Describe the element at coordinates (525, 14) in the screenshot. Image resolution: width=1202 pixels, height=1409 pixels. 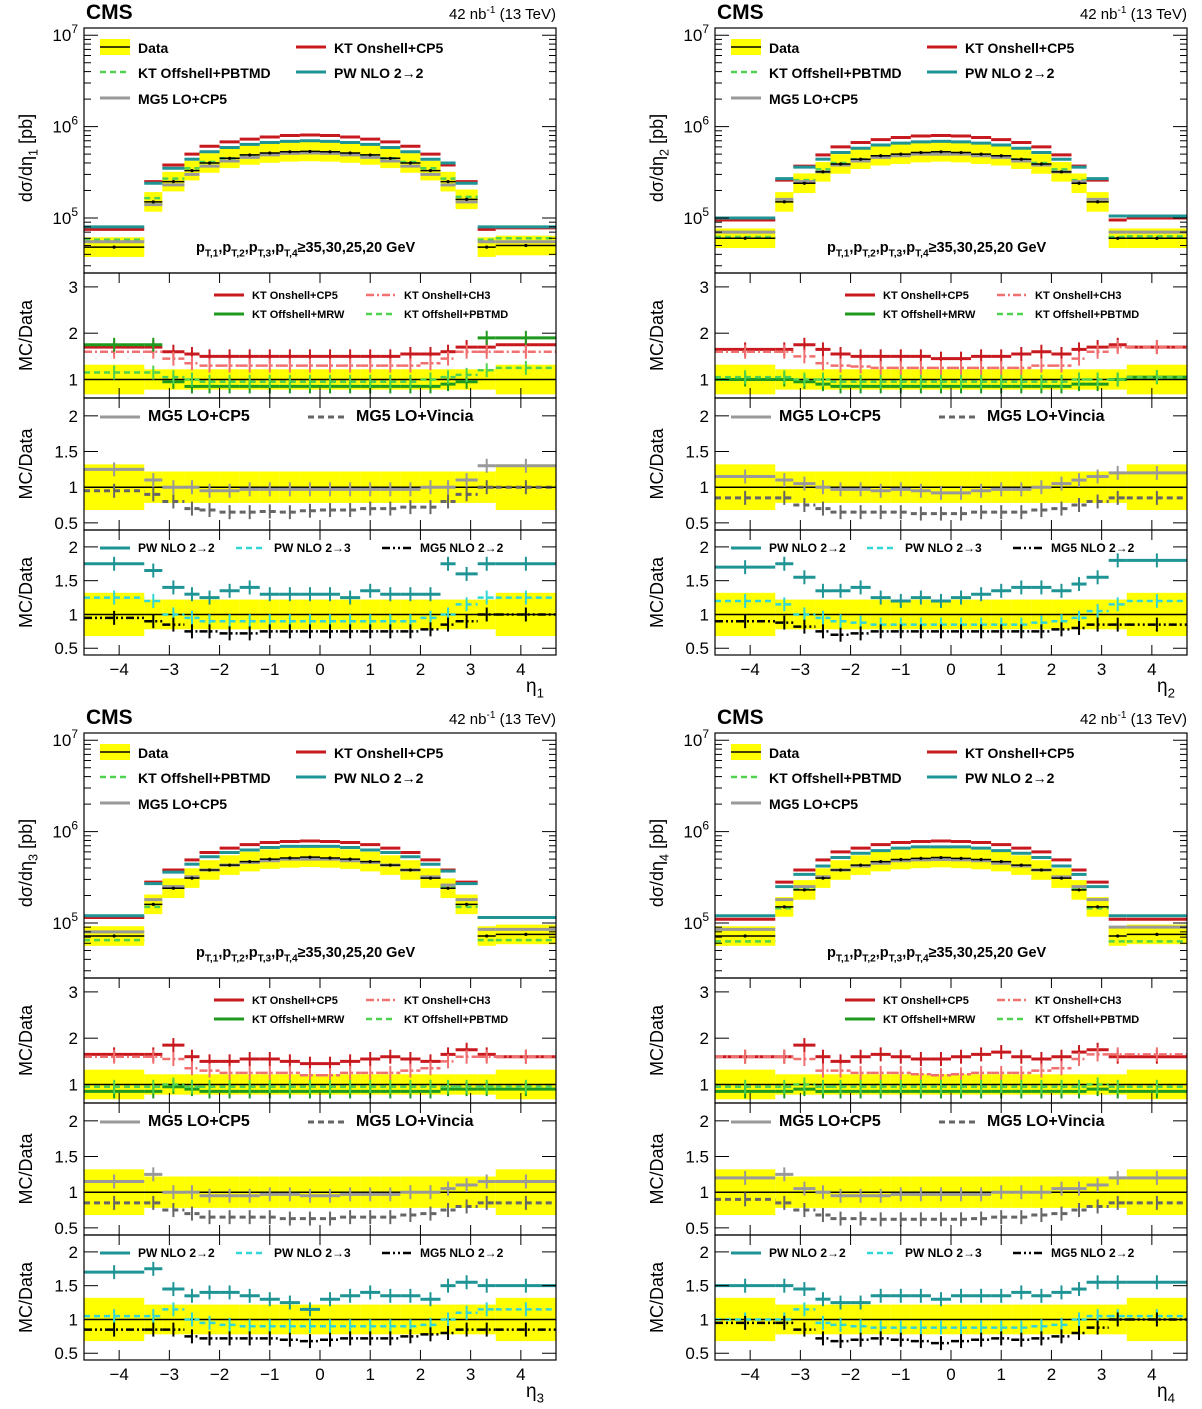
I see `energy-label: (13 TeV)` at that location.